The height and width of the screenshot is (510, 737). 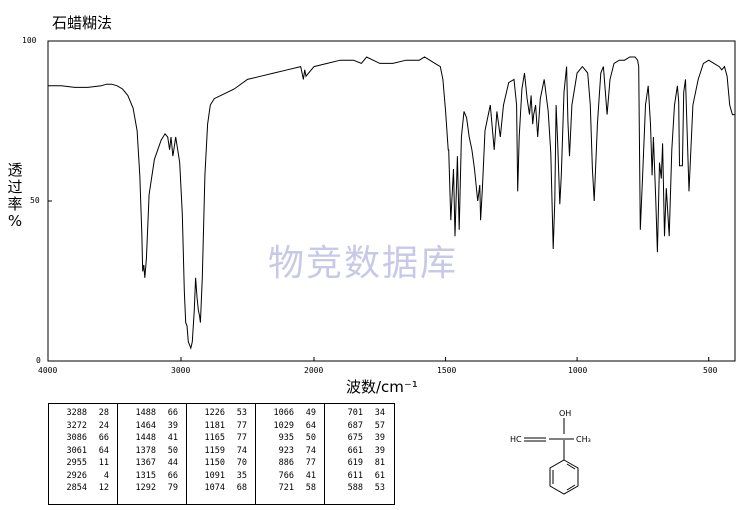 I want to click on peak-wavenumber: 1150, so click(x=214, y=463).